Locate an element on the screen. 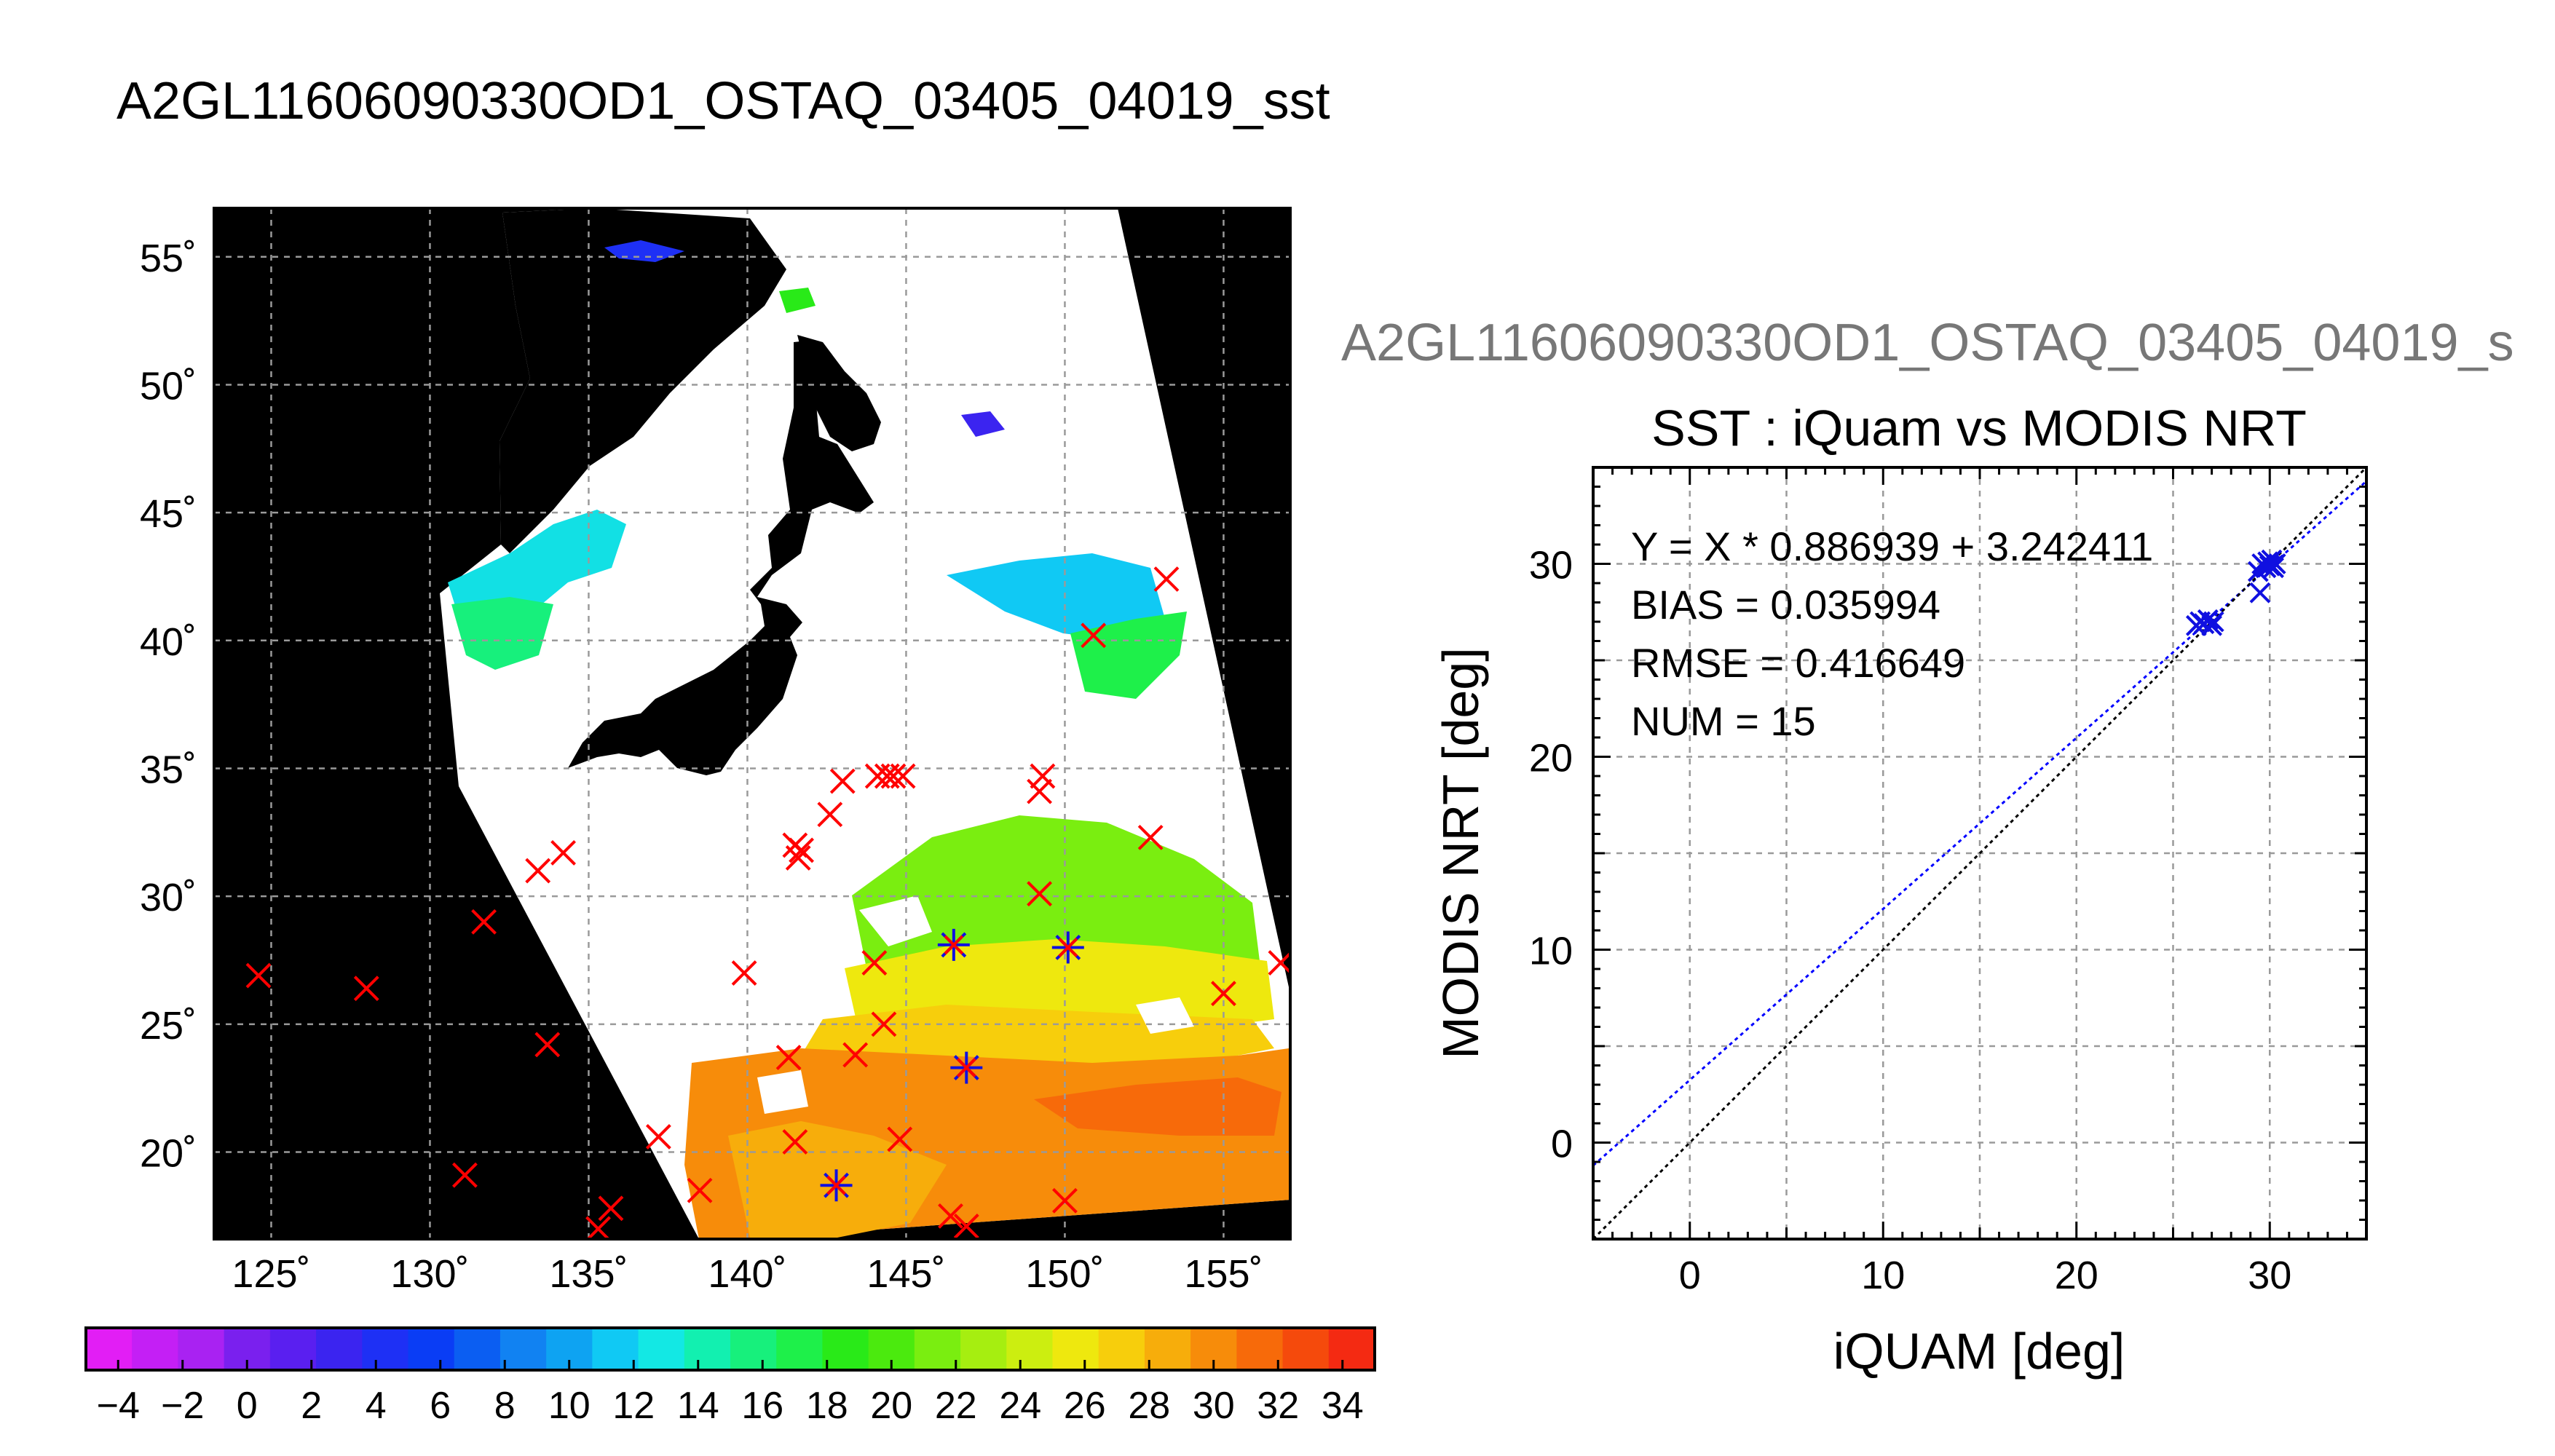 This screenshot has height=1456, width=2555. stats-line: Y = X * 0.886939 + 3.242411 is located at coordinates (1892, 546).